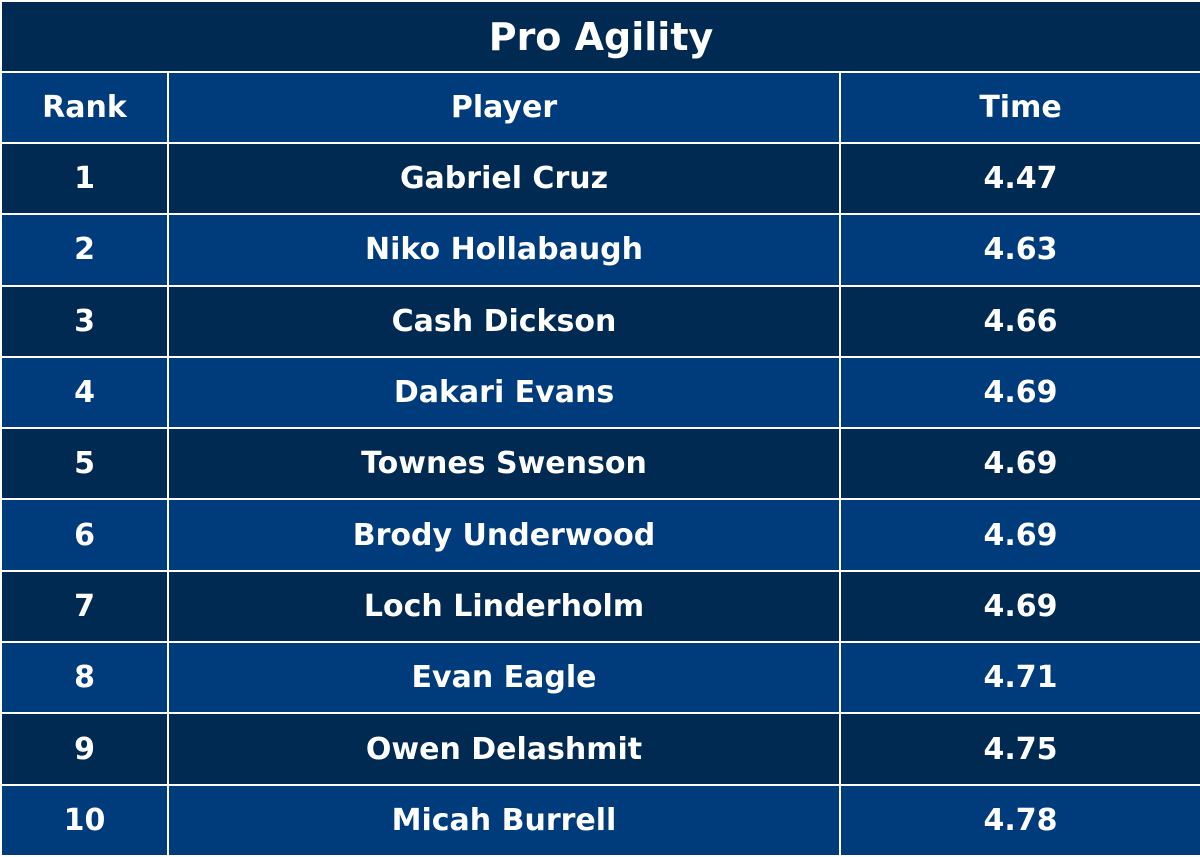  What do you see at coordinates (504, 678) in the screenshot?
I see `player-cell: Evan Eagle` at bounding box center [504, 678].